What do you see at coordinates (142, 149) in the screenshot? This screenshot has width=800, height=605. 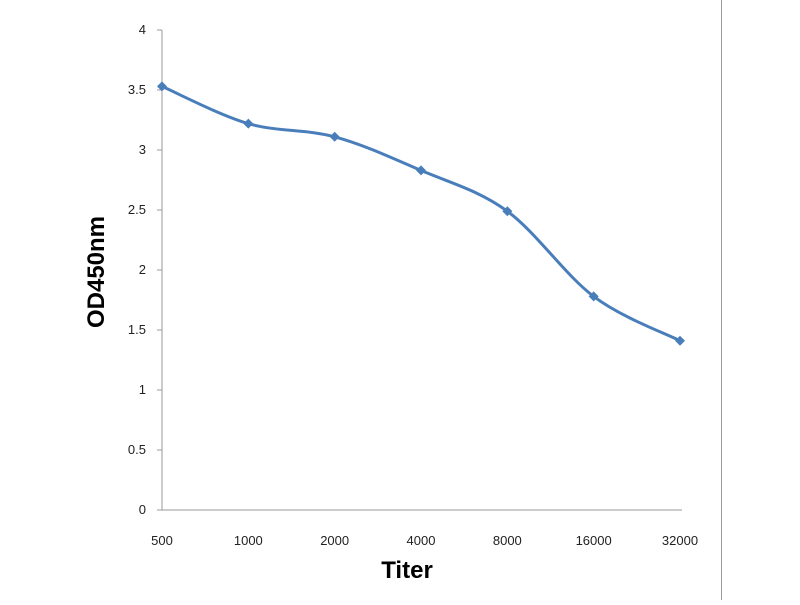 I see `y-tick-label: 3` at bounding box center [142, 149].